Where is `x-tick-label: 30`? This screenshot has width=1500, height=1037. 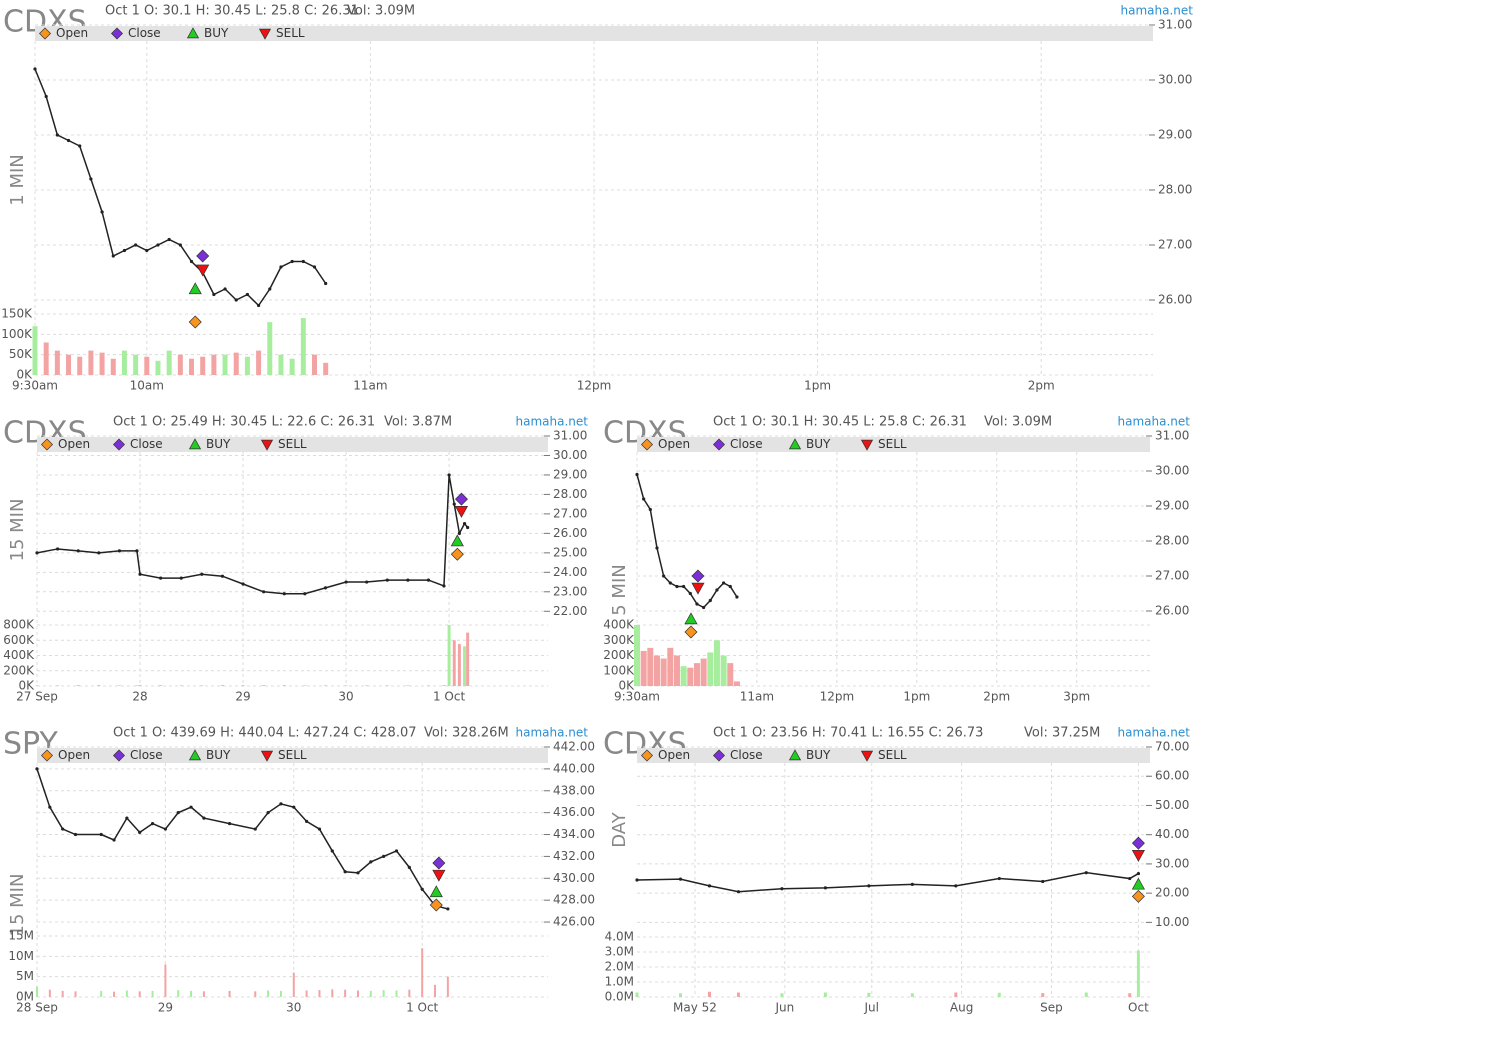 x-tick-label: 30 is located at coordinates (293, 1008).